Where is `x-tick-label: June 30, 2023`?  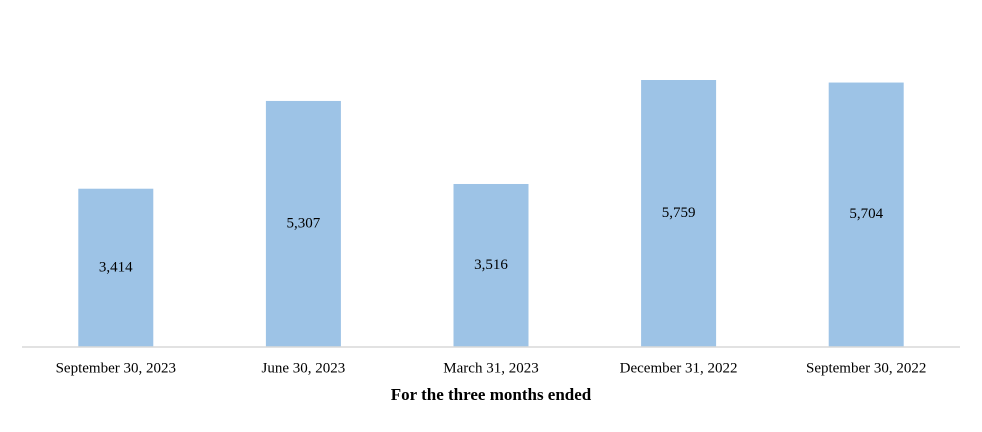
x-tick-label: June 30, 2023 is located at coordinates (304, 368).